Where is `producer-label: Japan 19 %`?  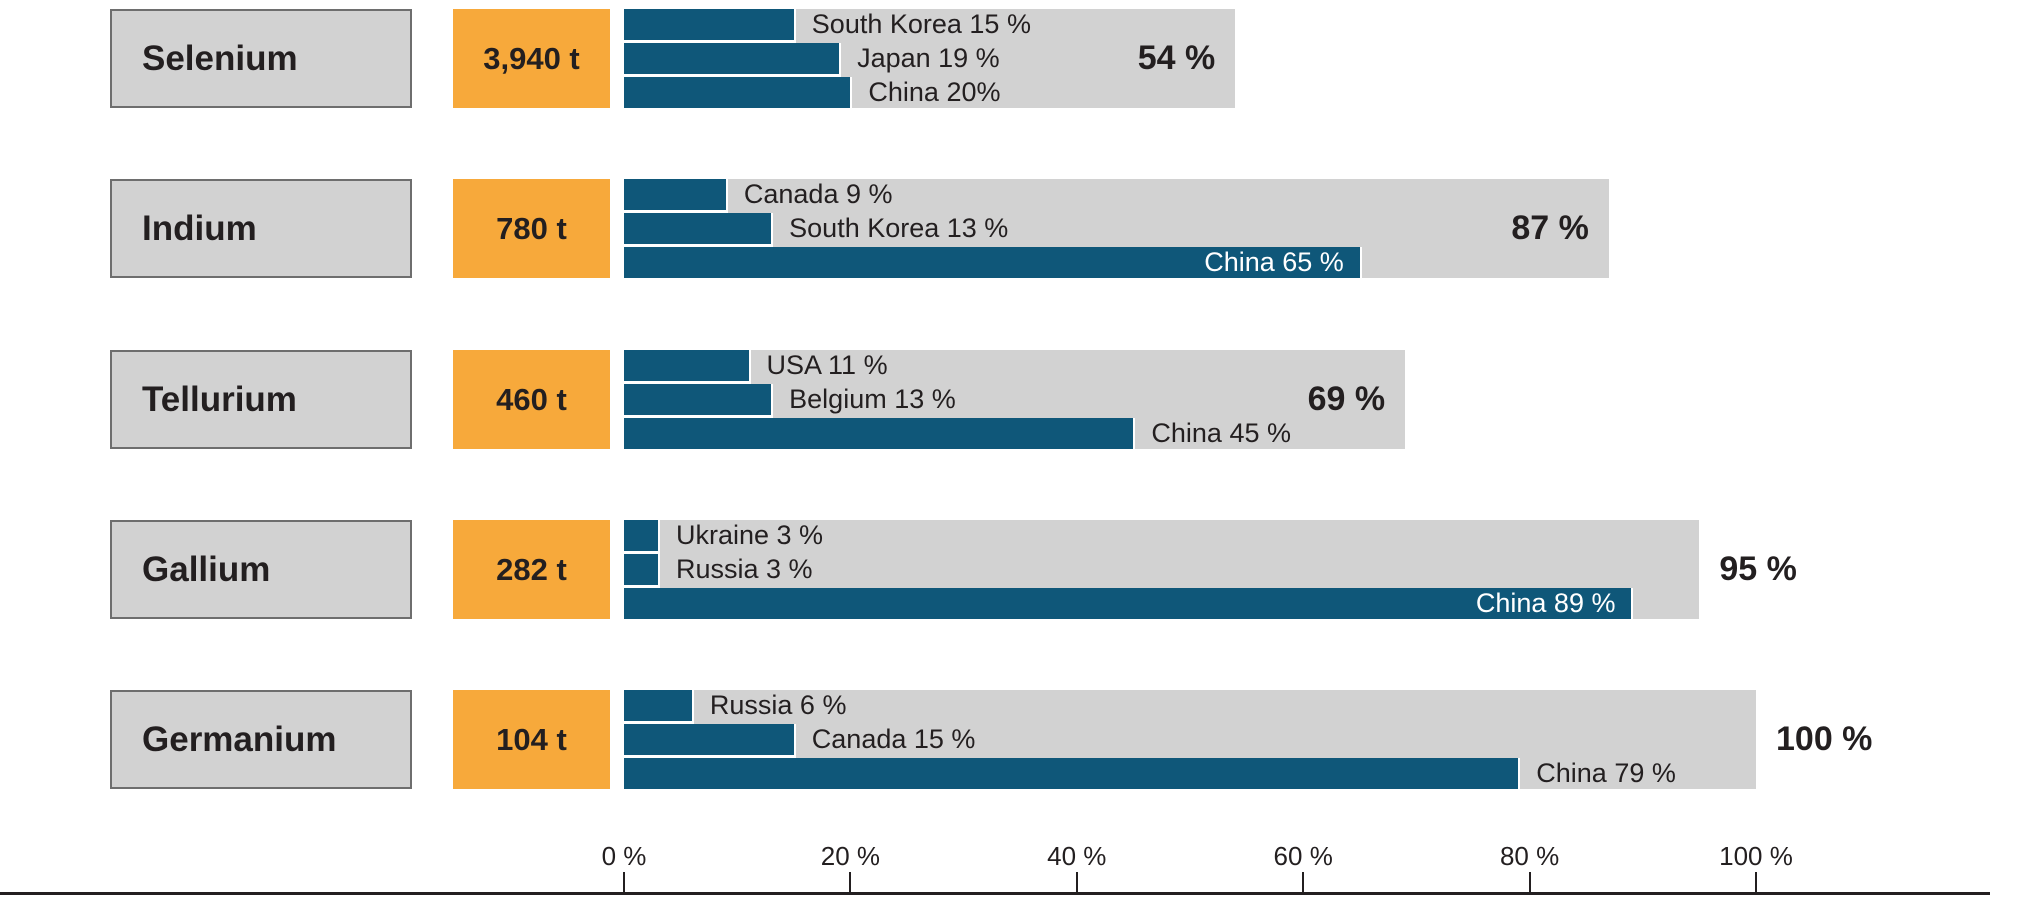 producer-label: Japan 19 % is located at coordinates (928, 58).